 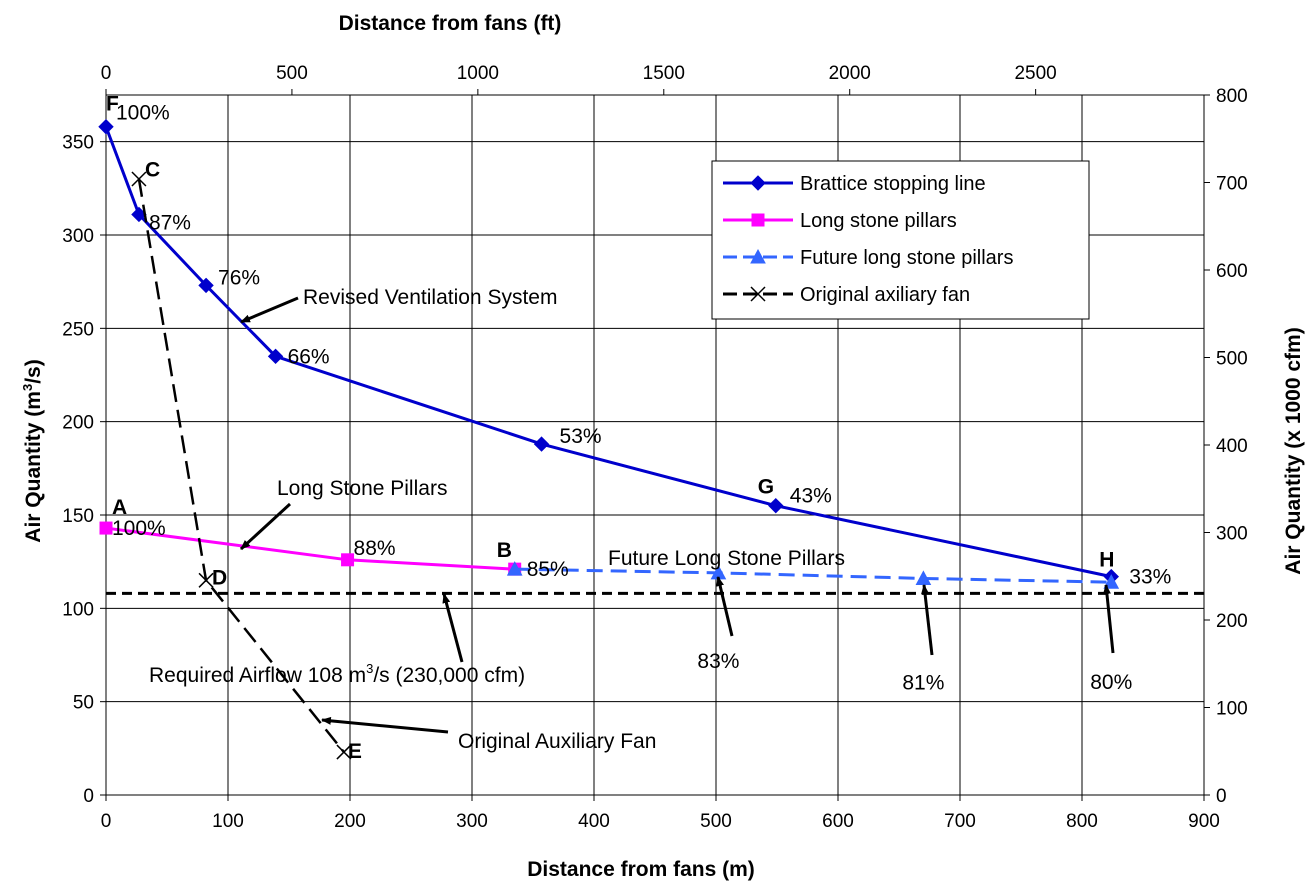 I want to click on left-axis-title-sup: 3, so click(x=27, y=387).